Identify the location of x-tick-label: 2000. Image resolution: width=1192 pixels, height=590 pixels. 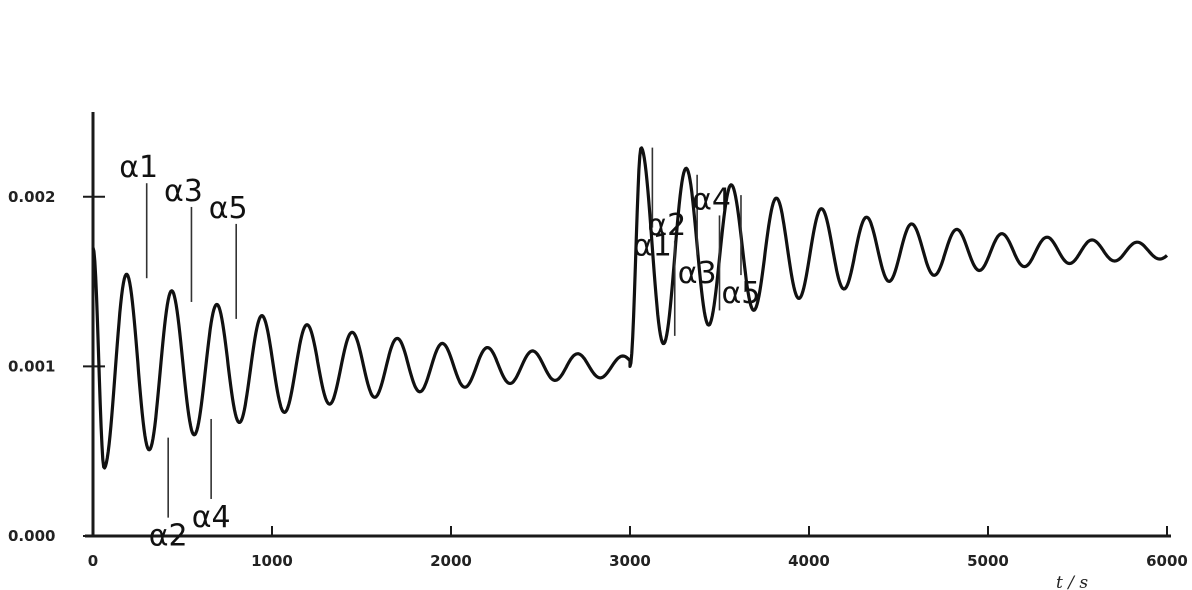
(451, 561).